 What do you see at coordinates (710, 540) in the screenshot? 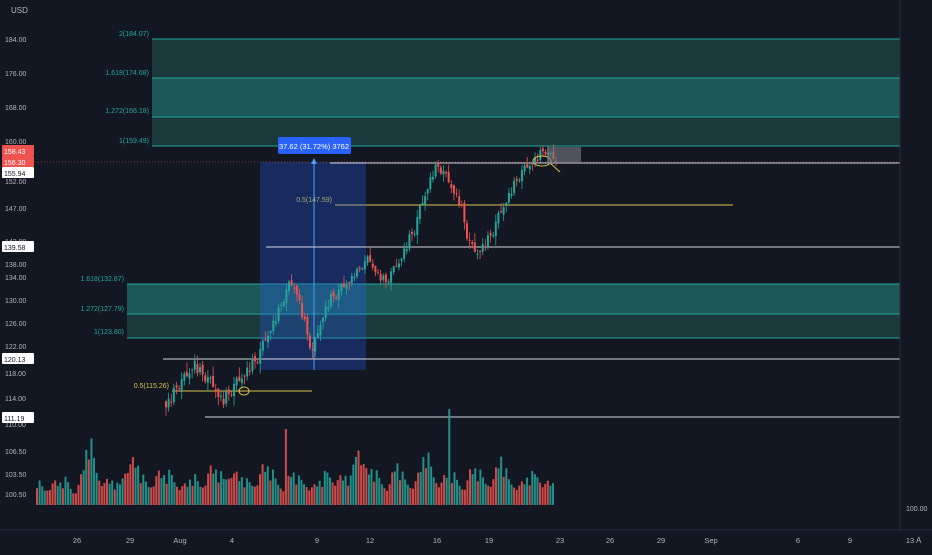
I see `time-tick: Sep` at bounding box center [710, 540].